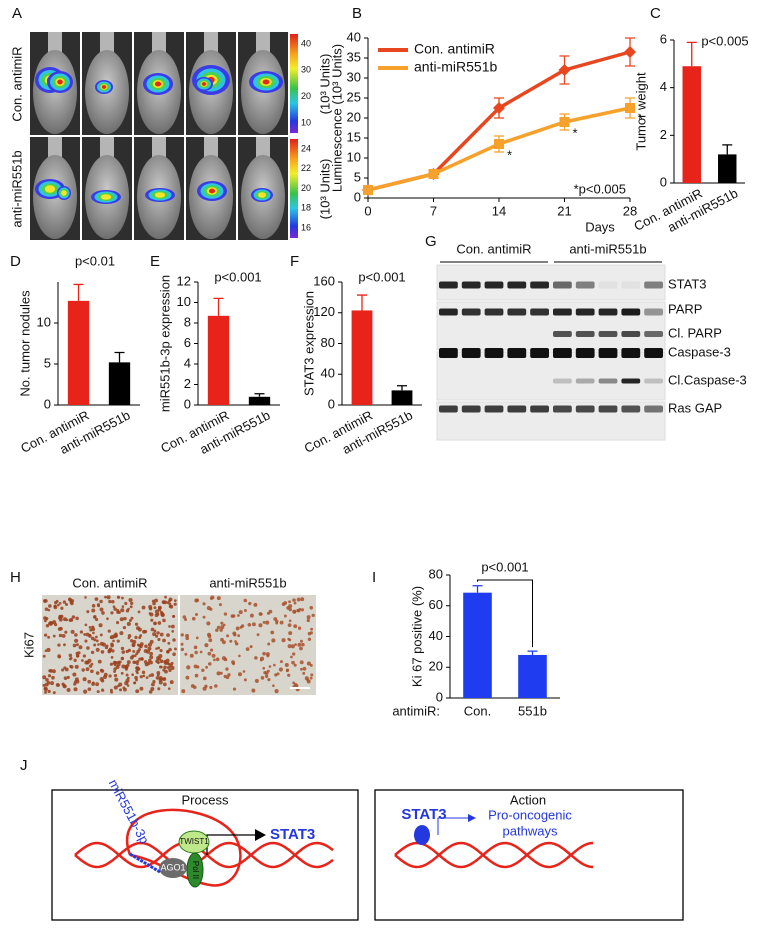 The width and height of the screenshot is (764, 931). What do you see at coordinates (354, 96) in the screenshot?
I see `y-tick-label: 25` at bounding box center [354, 96].